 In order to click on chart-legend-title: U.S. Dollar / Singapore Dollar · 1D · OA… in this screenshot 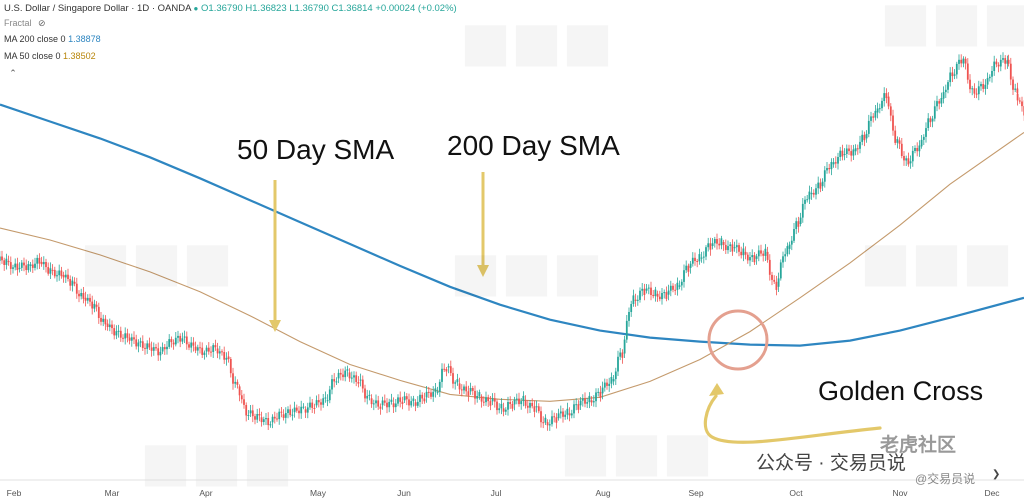, I will do `click(230, 8)`.